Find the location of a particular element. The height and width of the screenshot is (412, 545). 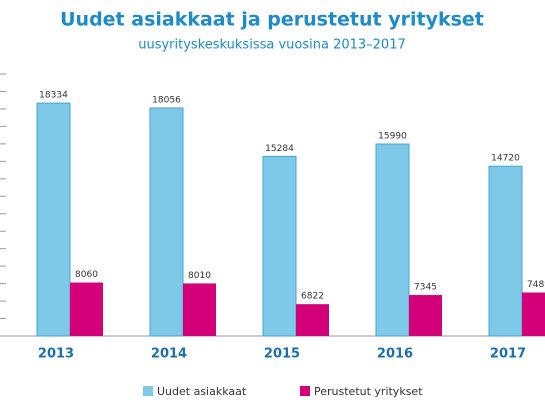

legend-label: Perustetut yritykset is located at coordinates (368, 391).